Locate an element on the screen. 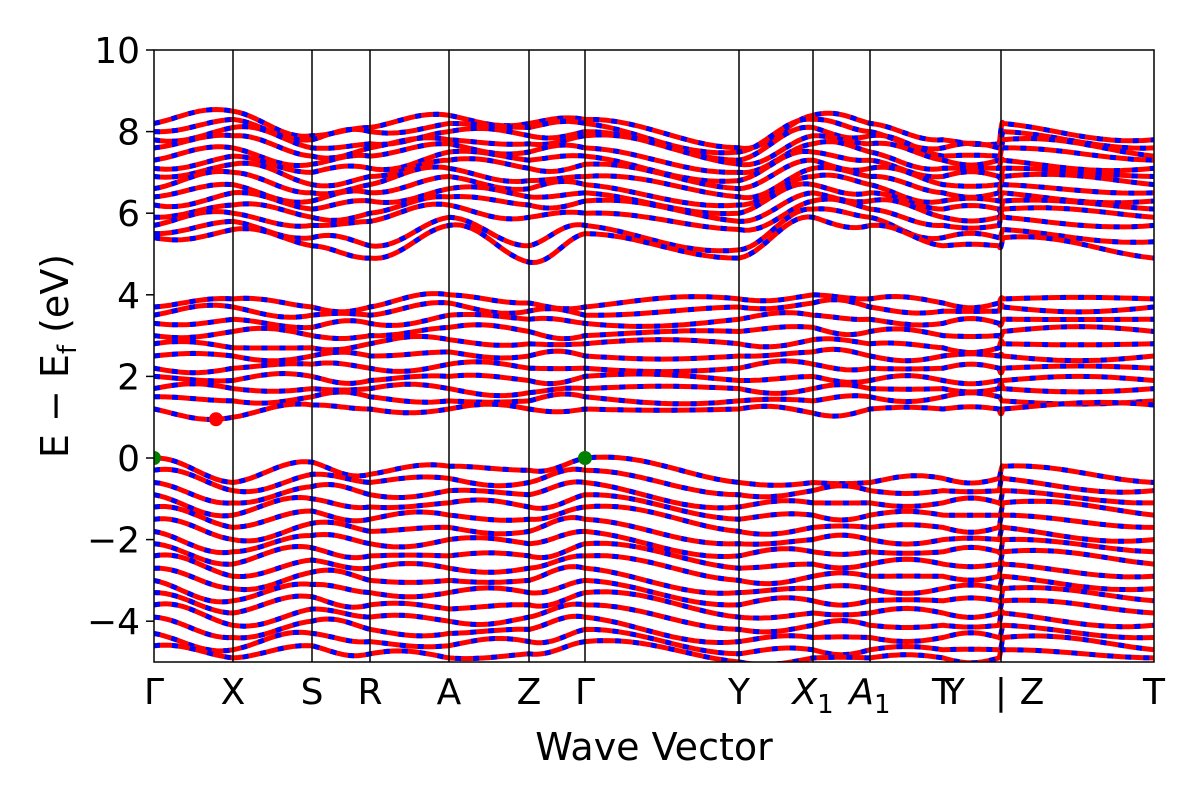  x-tick-label: A is located at coordinates (449, 692).